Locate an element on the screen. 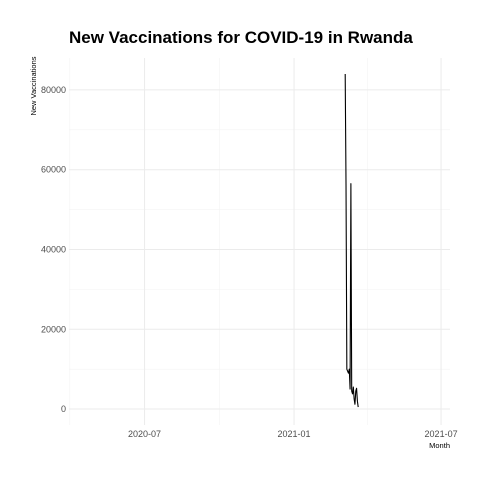 This screenshot has height=480, width=480. chart-title: New Vaccinations for COVID-19 in Rwanda is located at coordinates (241, 37).